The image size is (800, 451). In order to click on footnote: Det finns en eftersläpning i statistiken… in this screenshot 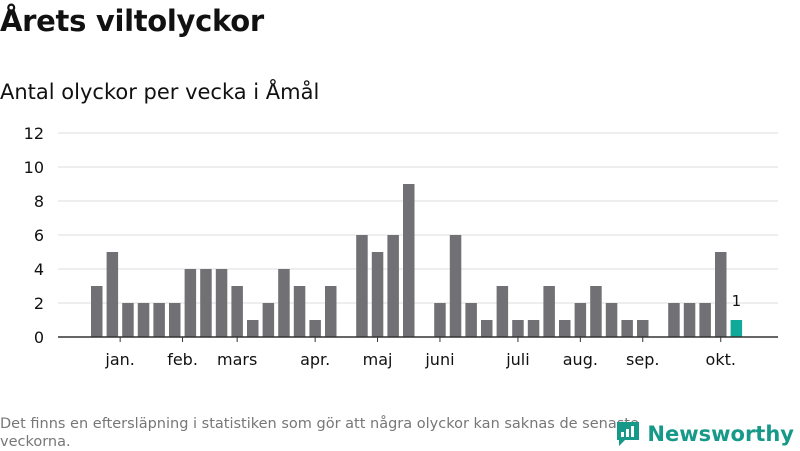, I will do `click(319, 433)`.